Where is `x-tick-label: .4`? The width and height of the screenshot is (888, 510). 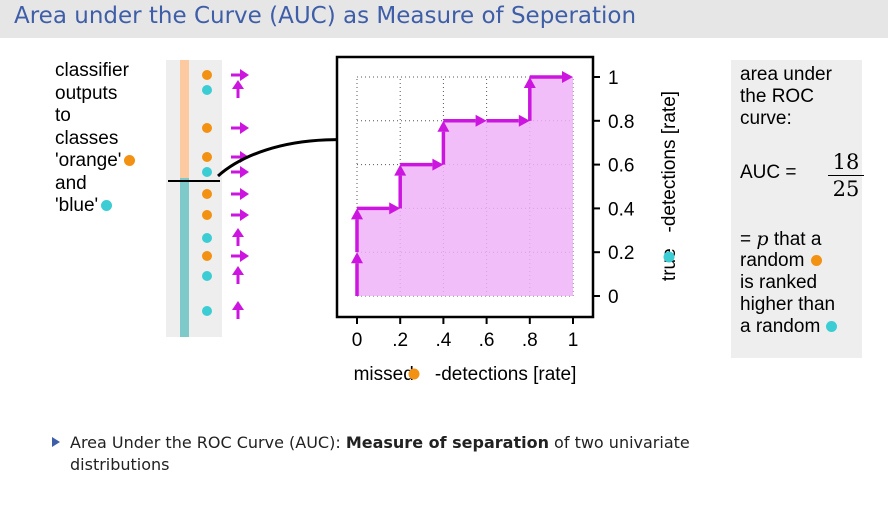 x-tick-label: .4 is located at coordinates (443, 340).